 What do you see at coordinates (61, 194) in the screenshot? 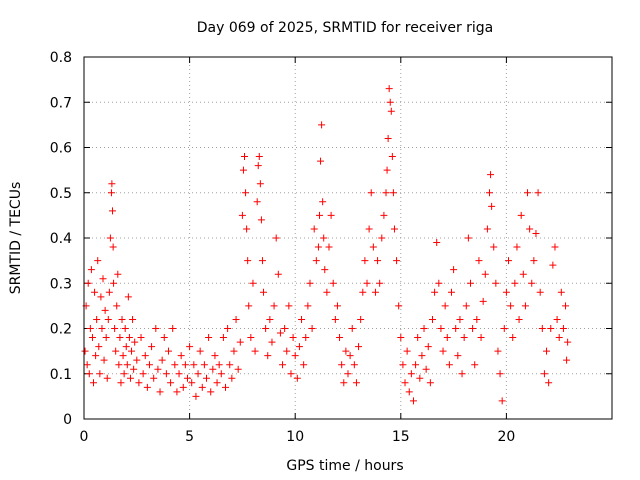
I see `y-tick-label: 0.5` at bounding box center [61, 194].